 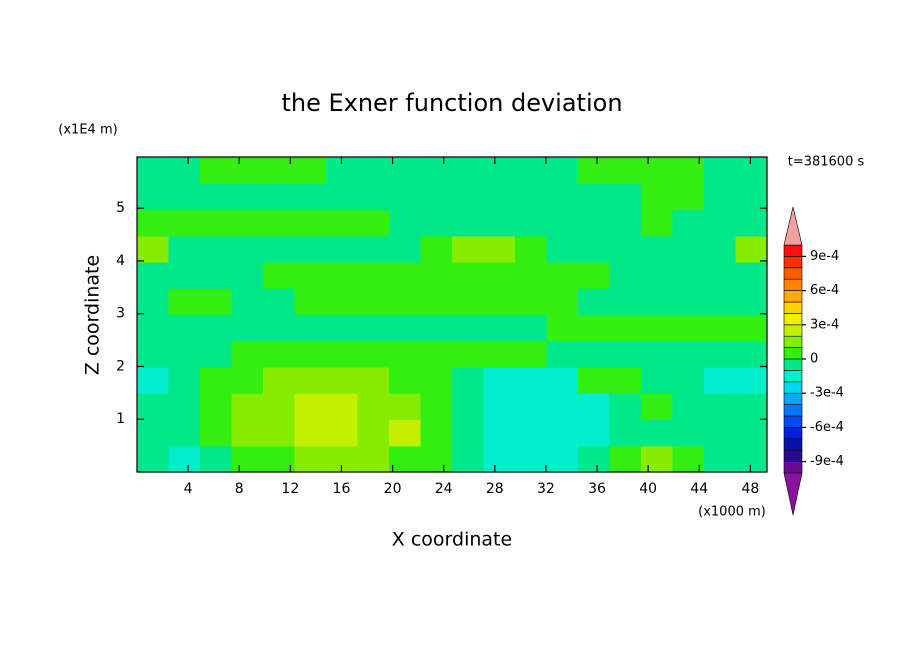 What do you see at coordinates (546, 489) in the screenshot?
I see `x-tick-label: 32` at bounding box center [546, 489].